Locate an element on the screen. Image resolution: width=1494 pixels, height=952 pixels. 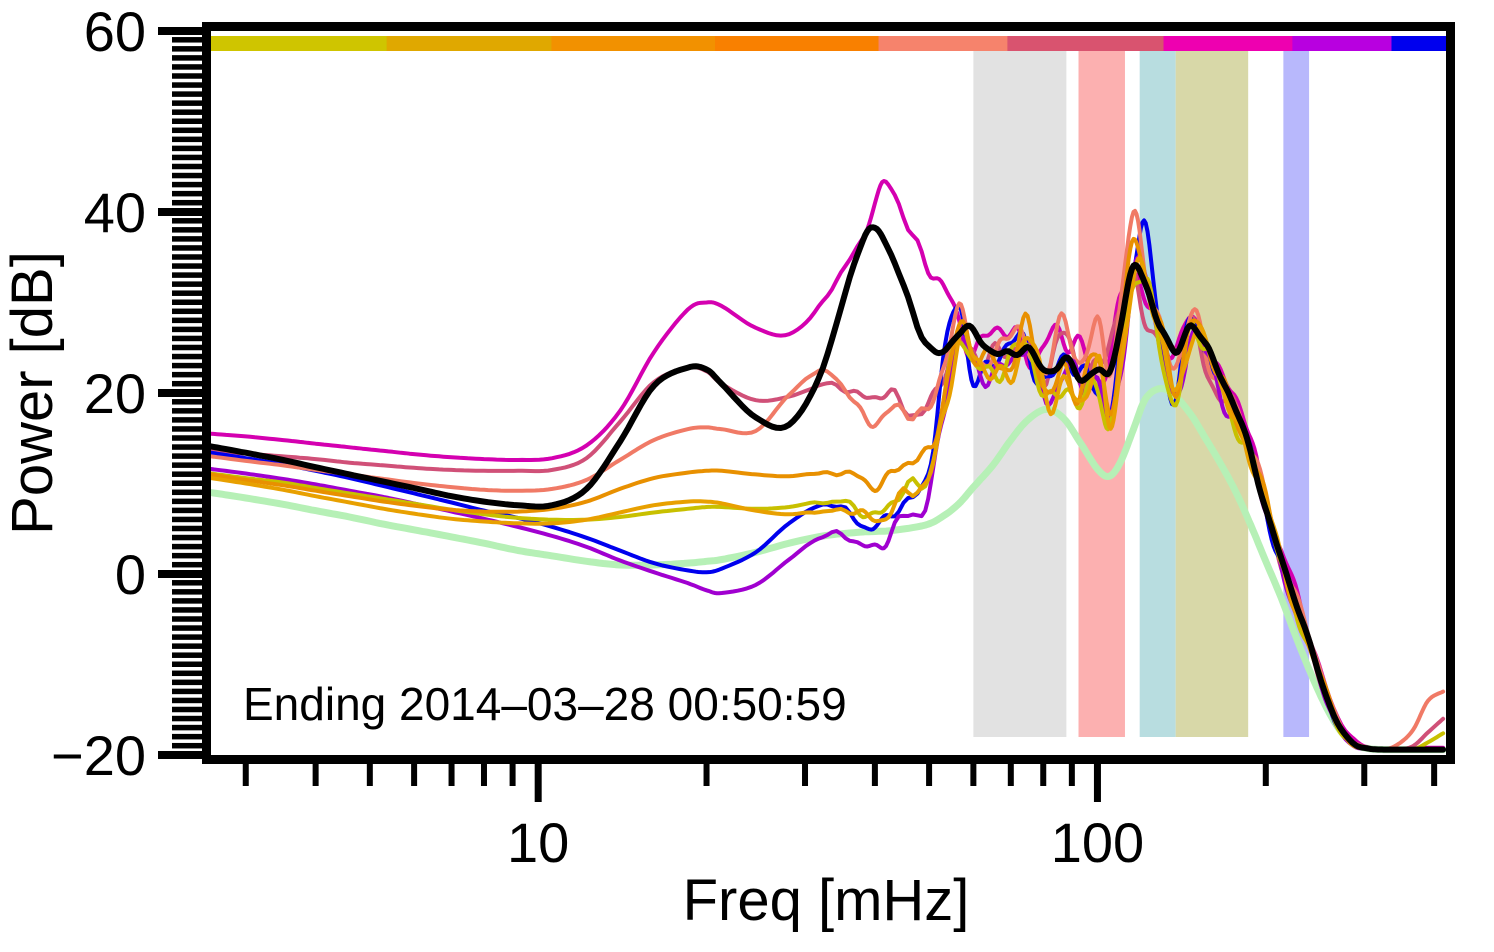
x-tick-label-100: 100 is located at coordinates (1097, 842).